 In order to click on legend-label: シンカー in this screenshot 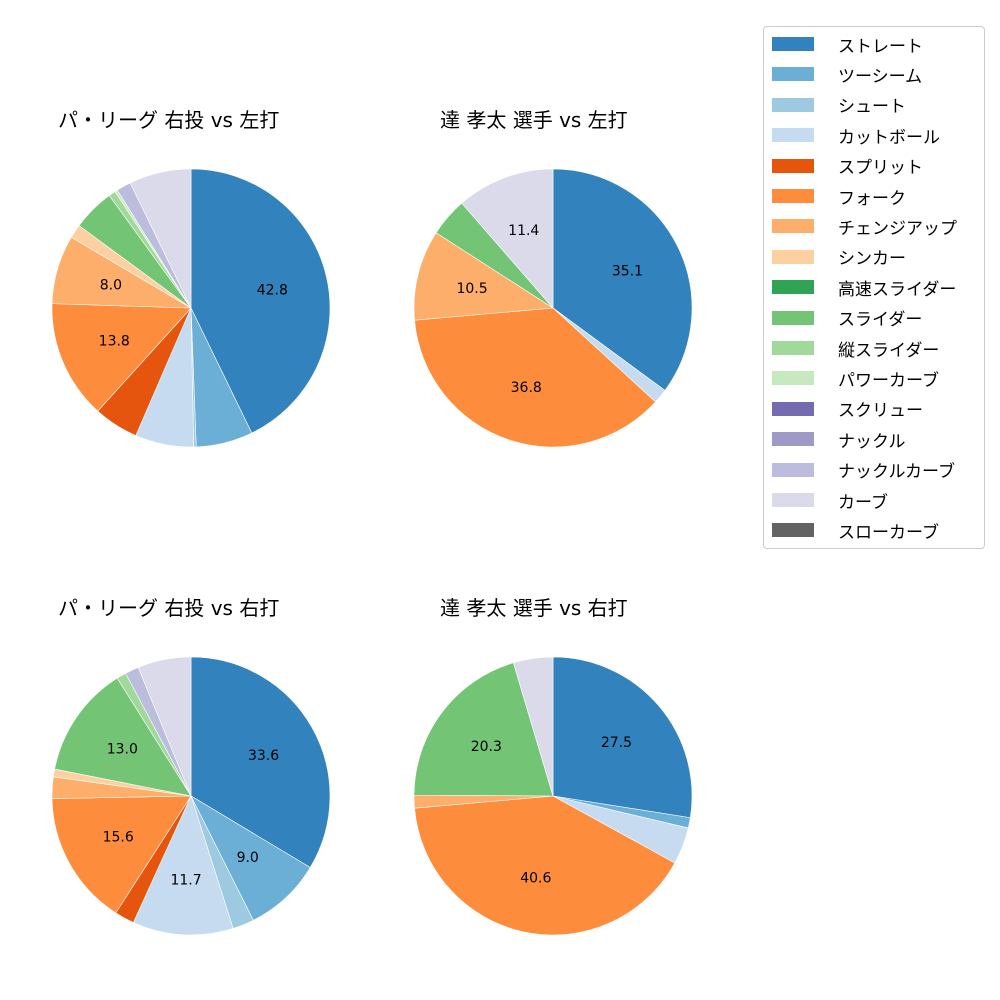, I will do `click(872, 259)`.